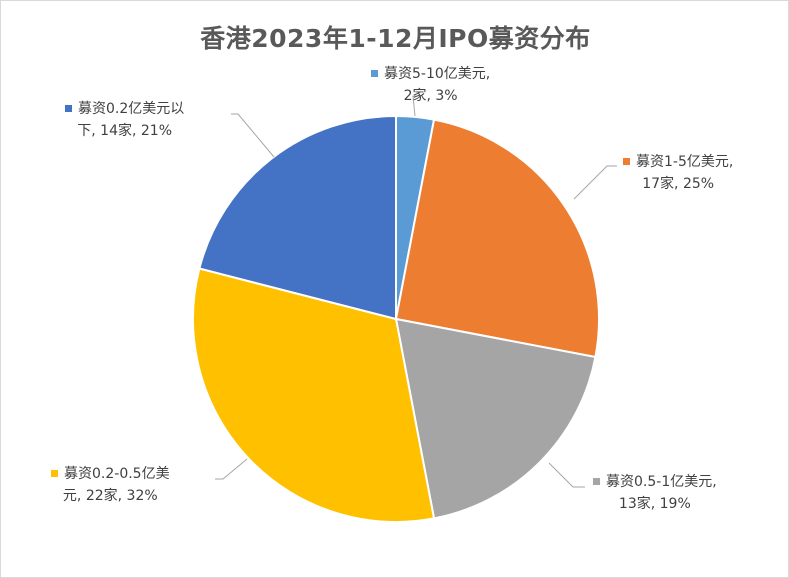 This screenshot has width=789, height=578. I want to click on data-label-1-5-line1: 募资1-5亿美元,, so click(685, 162).